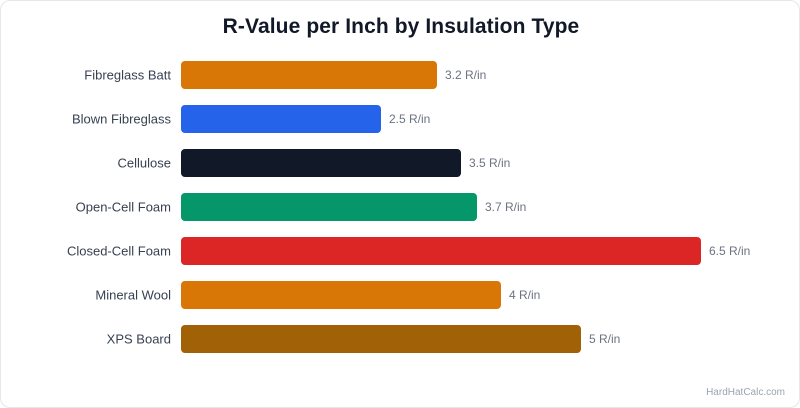  Describe the element at coordinates (144, 163) in the screenshot. I see `category-label: Cellulose` at that location.